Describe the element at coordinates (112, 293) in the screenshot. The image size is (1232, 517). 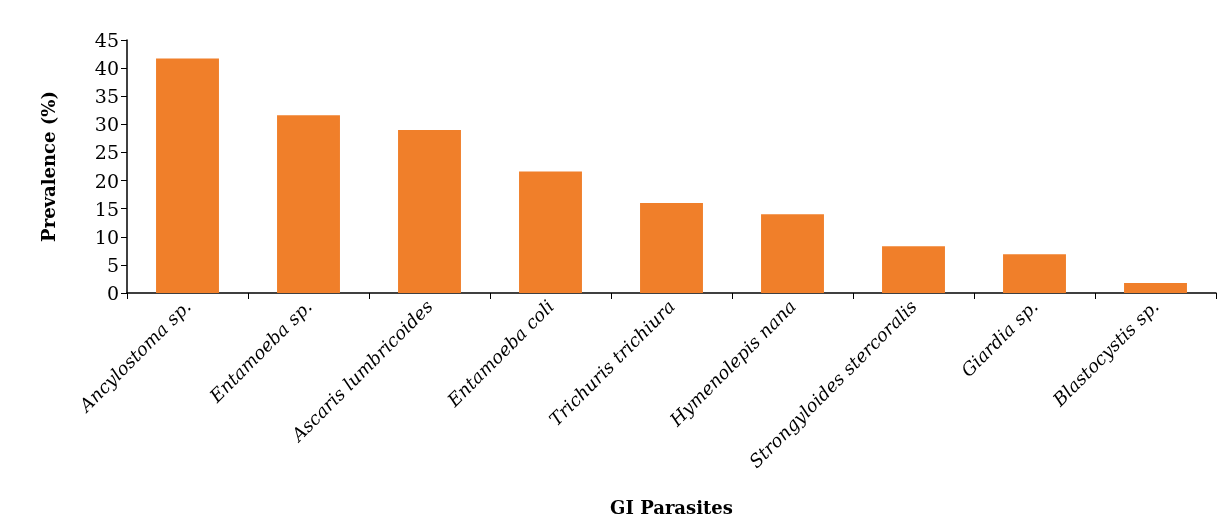
I see `y-tick-label: 0` at that location.